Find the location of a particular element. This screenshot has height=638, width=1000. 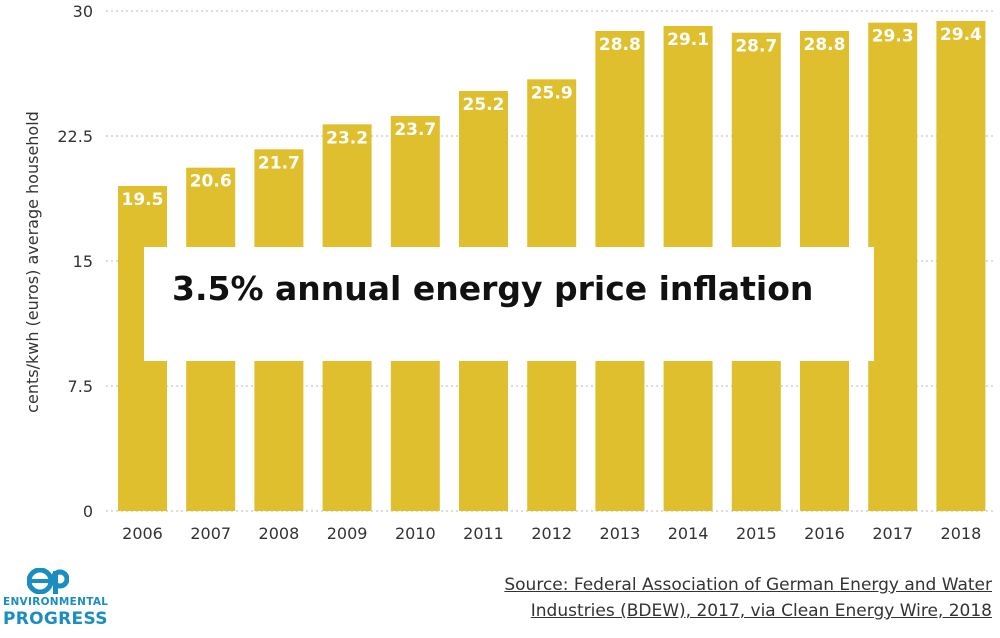

y-tick-label: 30 is located at coordinates (83, 11).